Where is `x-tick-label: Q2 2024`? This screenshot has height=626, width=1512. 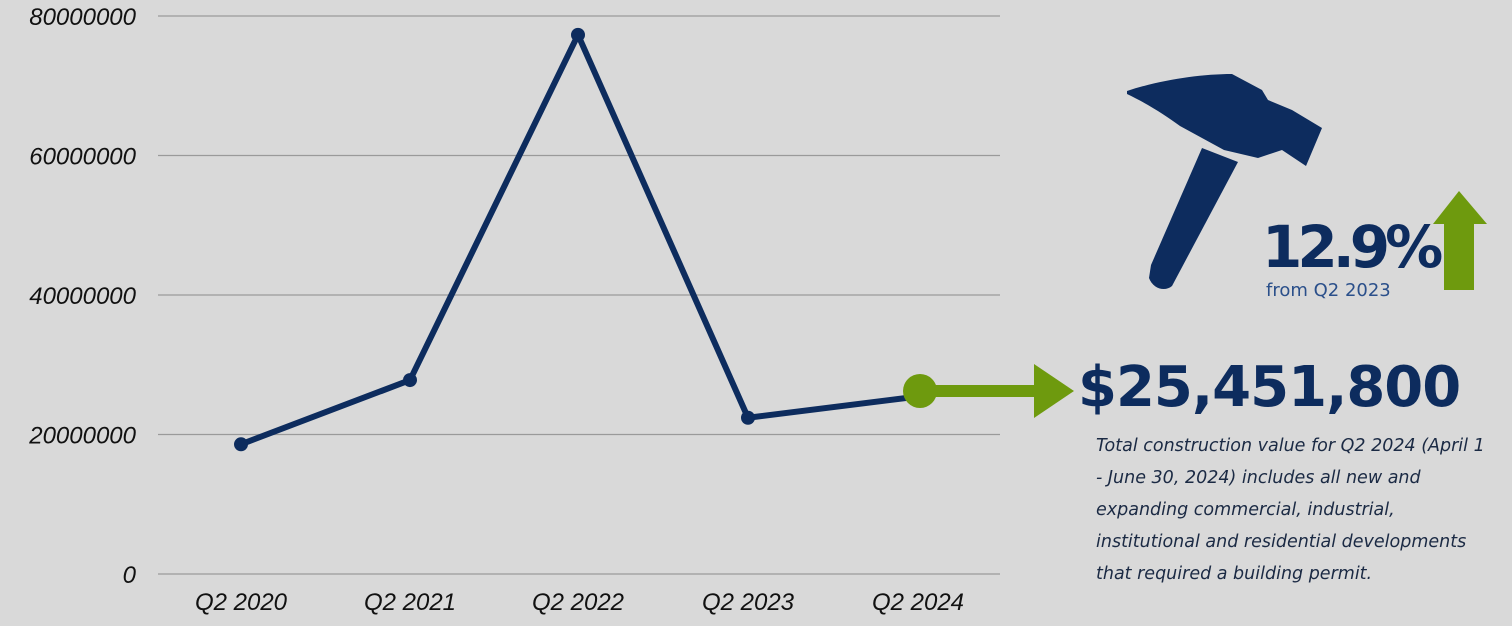
x-tick-label: Q2 2024 is located at coordinates (918, 602).